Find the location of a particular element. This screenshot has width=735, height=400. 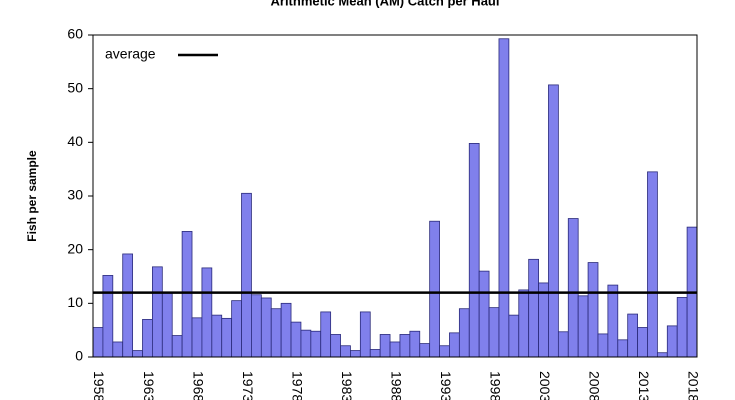

x-tick-label: 1958 is located at coordinates (99, 385).